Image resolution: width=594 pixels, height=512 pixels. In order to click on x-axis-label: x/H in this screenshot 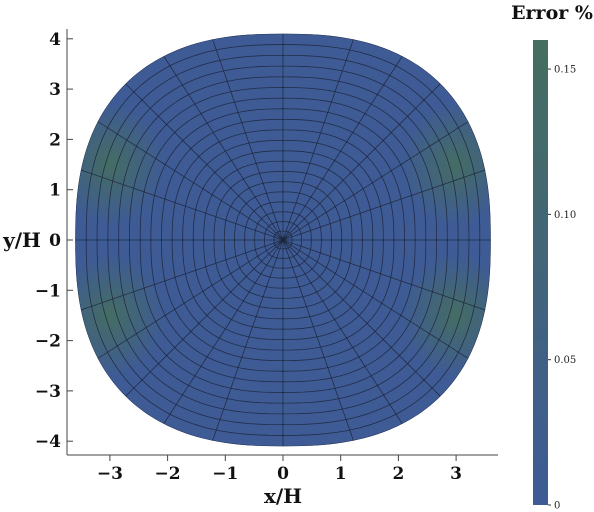, I will do `click(283, 496)`.